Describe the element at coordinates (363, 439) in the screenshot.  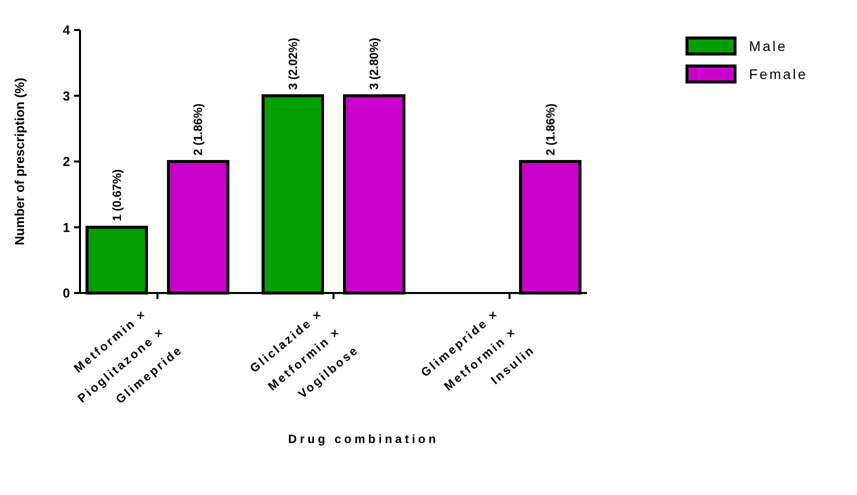
I see `x-axis-title: Drug combination` at that location.